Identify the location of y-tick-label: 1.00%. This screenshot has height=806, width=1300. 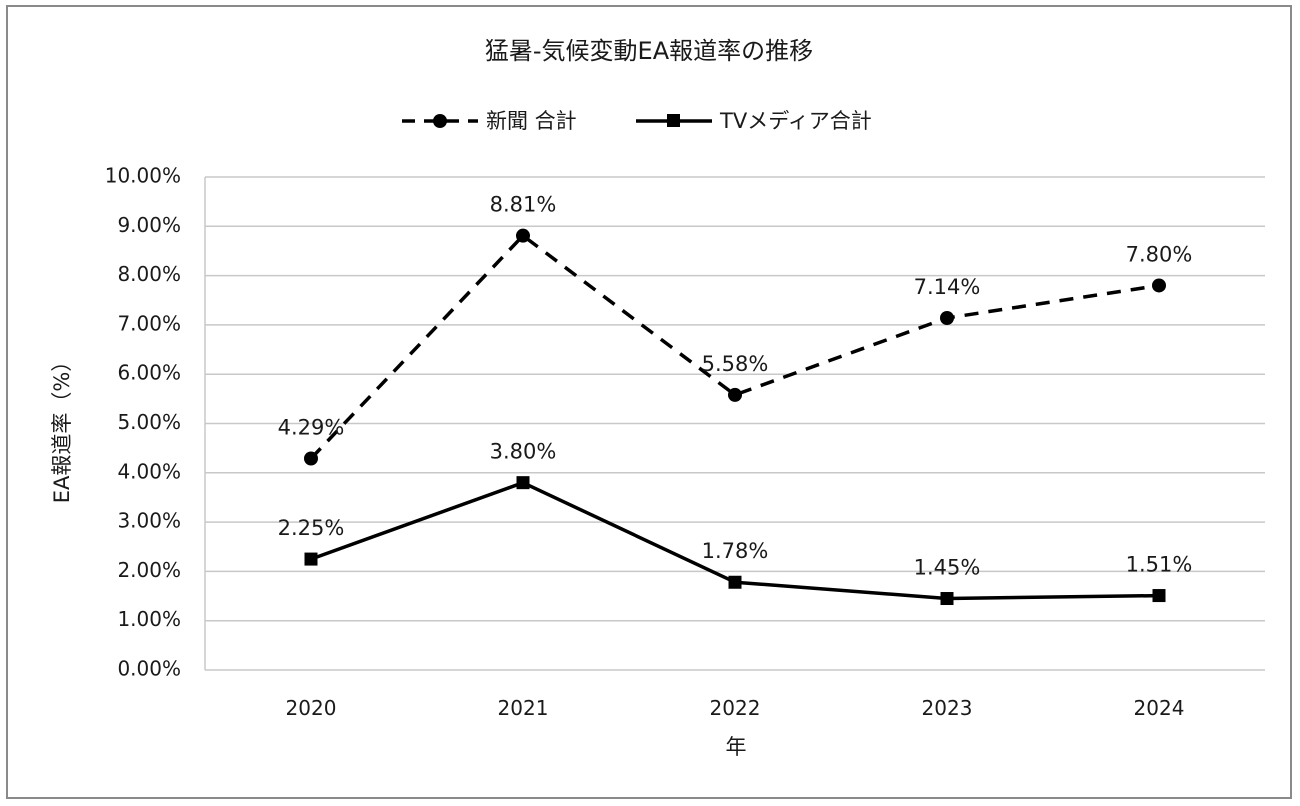
(149, 619).